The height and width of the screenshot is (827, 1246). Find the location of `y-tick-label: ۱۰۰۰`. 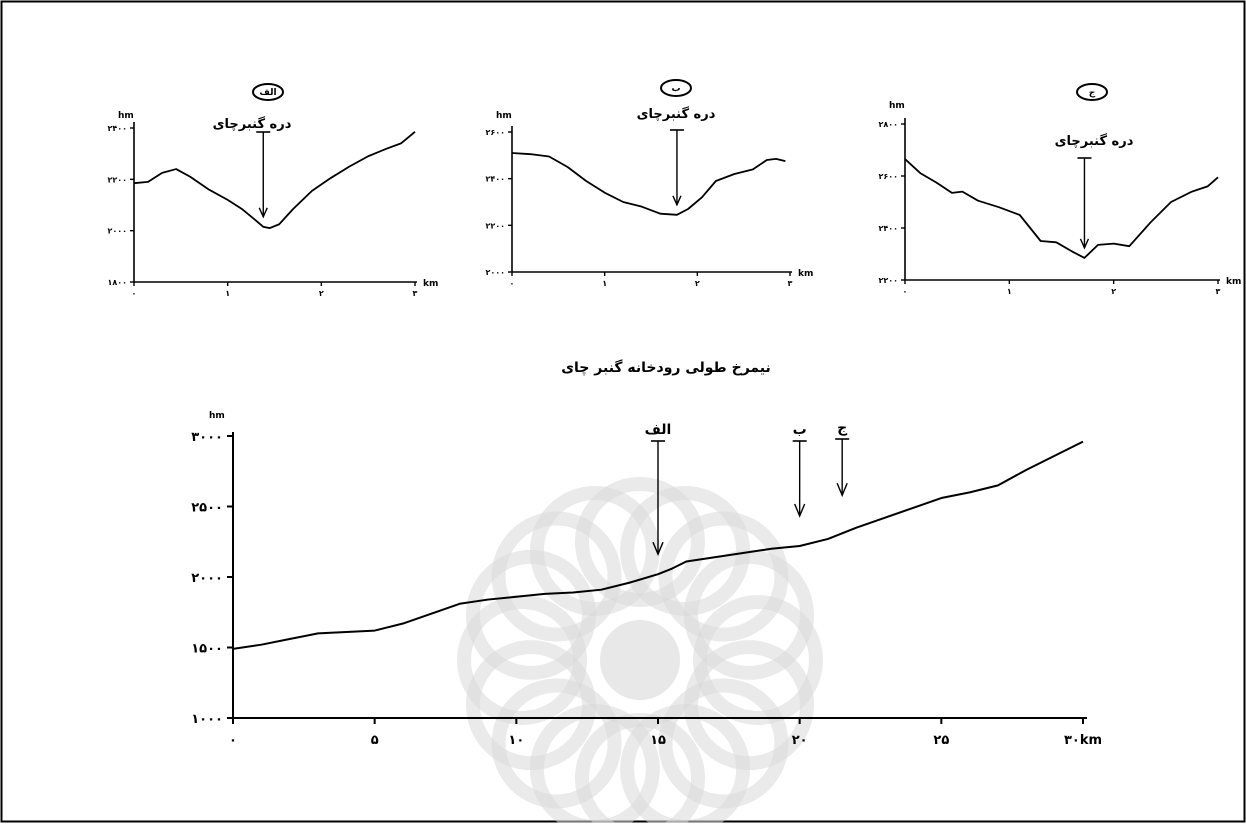

y-tick-label: ۱۰۰۰ is located at coordinates (207, 719).